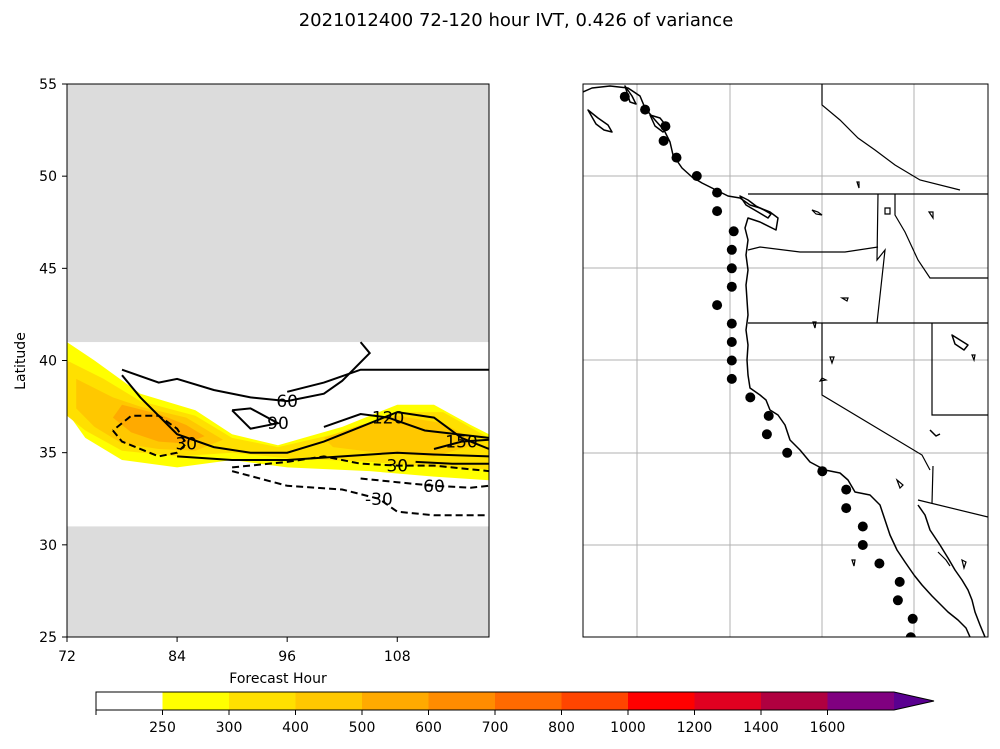 The width and height of the screenshot is (1000, 749). I want to click on y-tick-label: 25, so click(48, 638).